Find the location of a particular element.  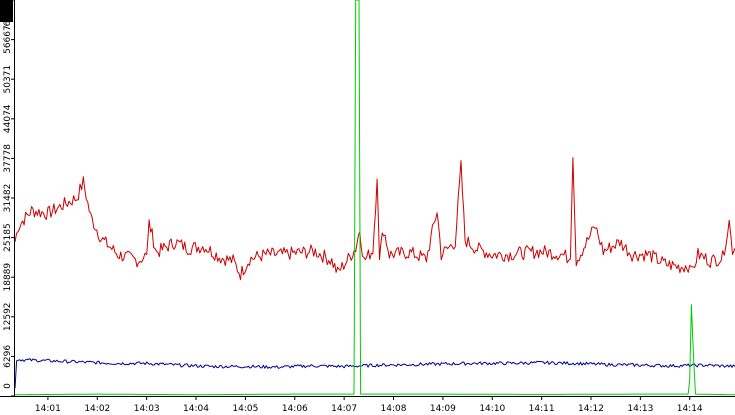

x-tick-label: 14:09 is located at coordinates (443, 409).